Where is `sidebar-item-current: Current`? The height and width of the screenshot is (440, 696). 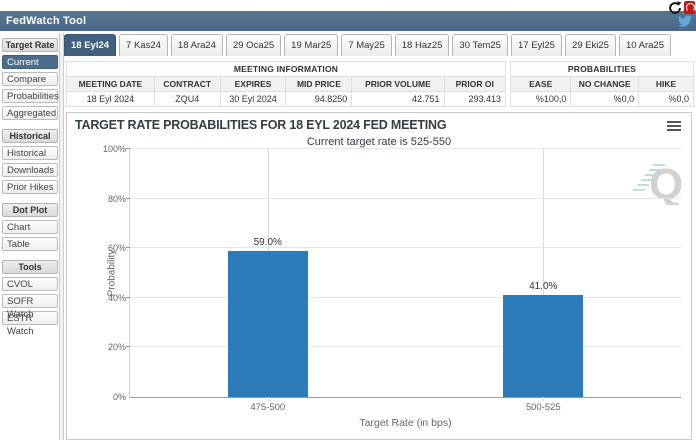
sidebar-item-current: Current is located at coordinates (30, 62).